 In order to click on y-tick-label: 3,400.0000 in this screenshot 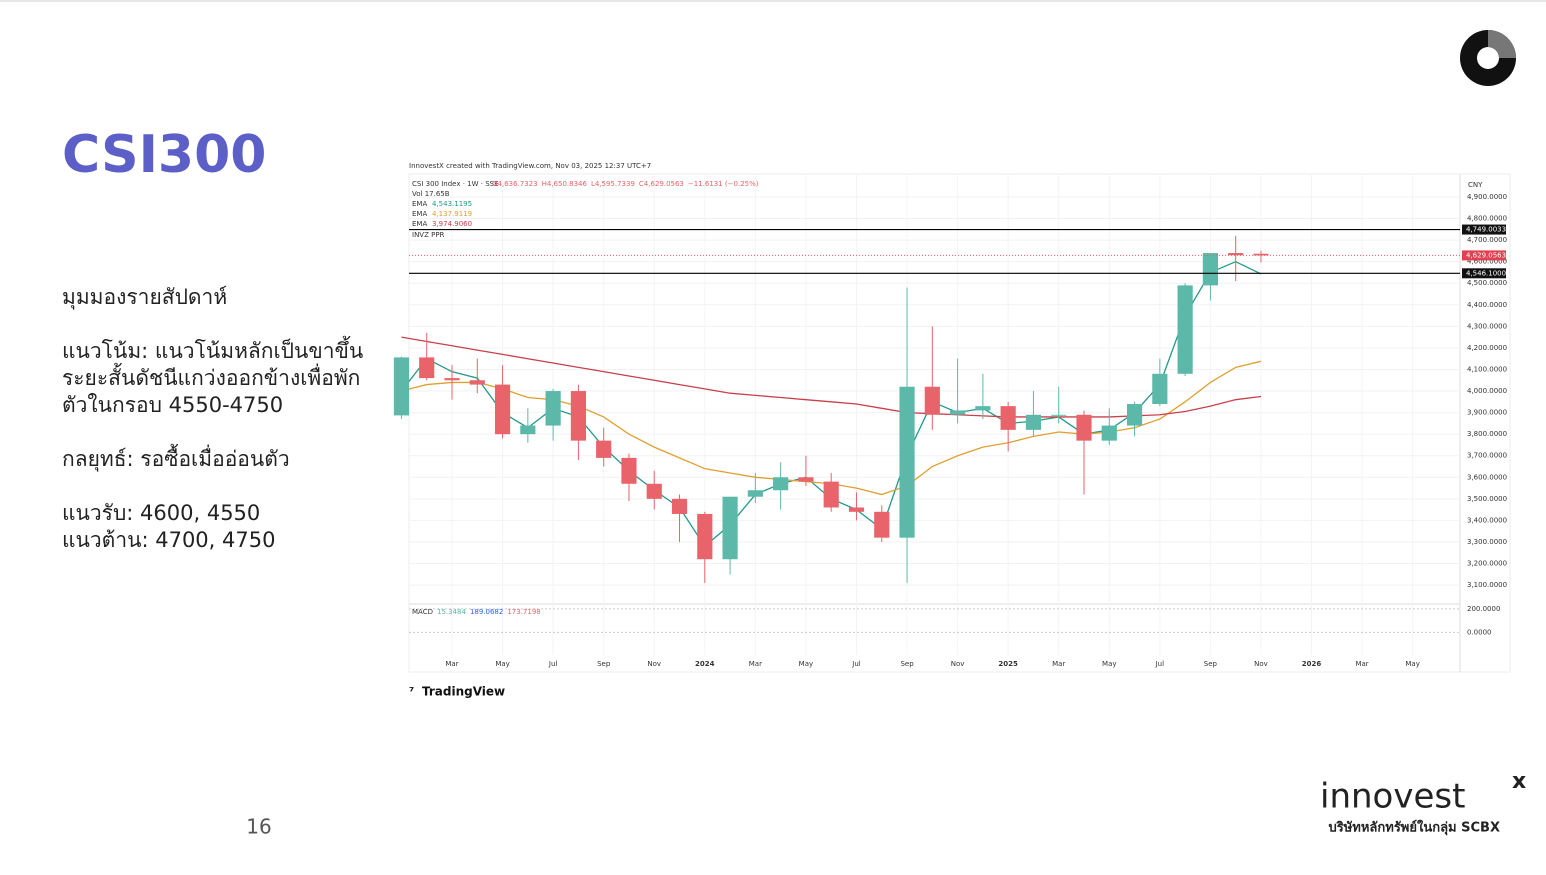, I will do `click(1487, 520)`.